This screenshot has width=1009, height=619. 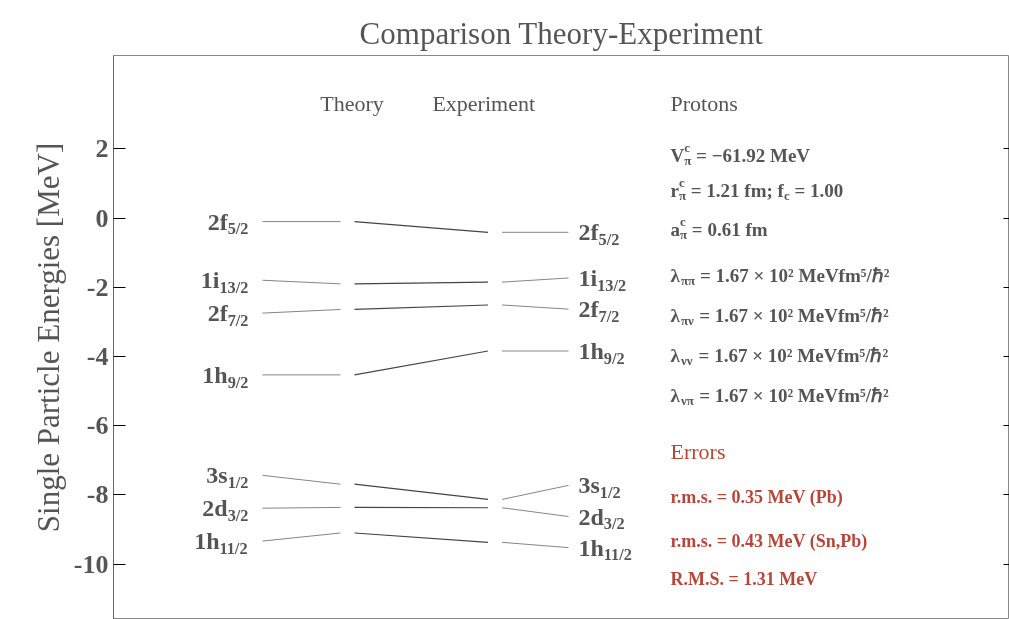 I want to click on text: R.M.S. = 1.31 MeV, so click(x=744, y=578).